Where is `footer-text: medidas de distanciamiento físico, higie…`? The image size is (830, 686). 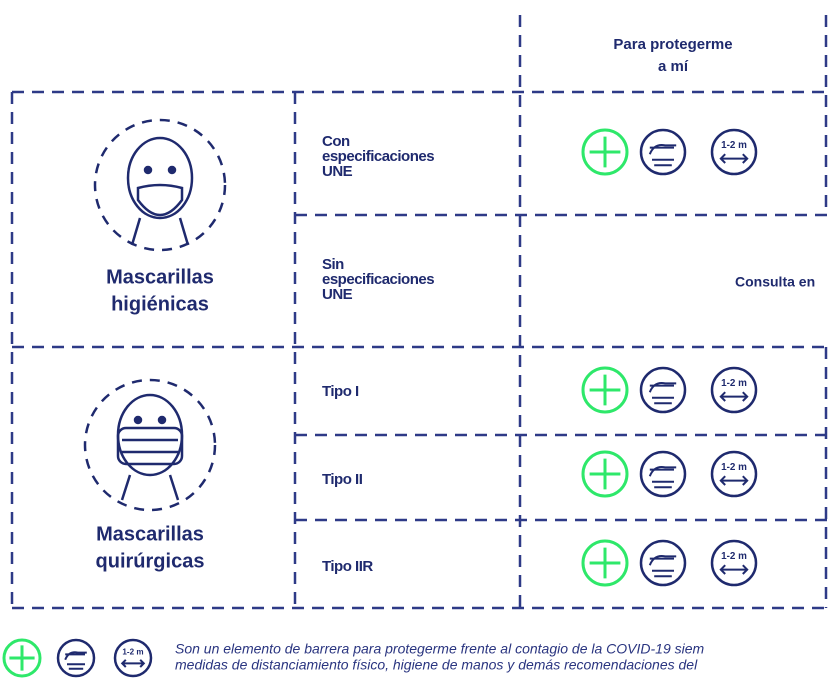
footer-text: medidas de distanciamiento físico, higie… is located at coordinates (436, 665).